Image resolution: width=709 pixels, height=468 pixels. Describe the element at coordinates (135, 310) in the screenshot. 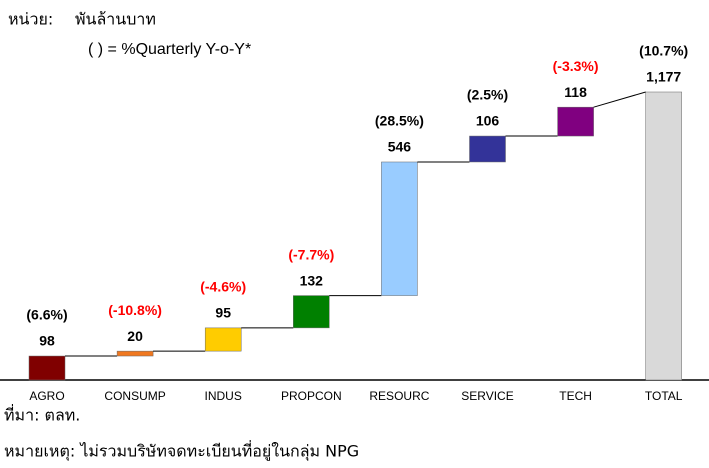

I see `change-label: (-10.8%)` at that location.